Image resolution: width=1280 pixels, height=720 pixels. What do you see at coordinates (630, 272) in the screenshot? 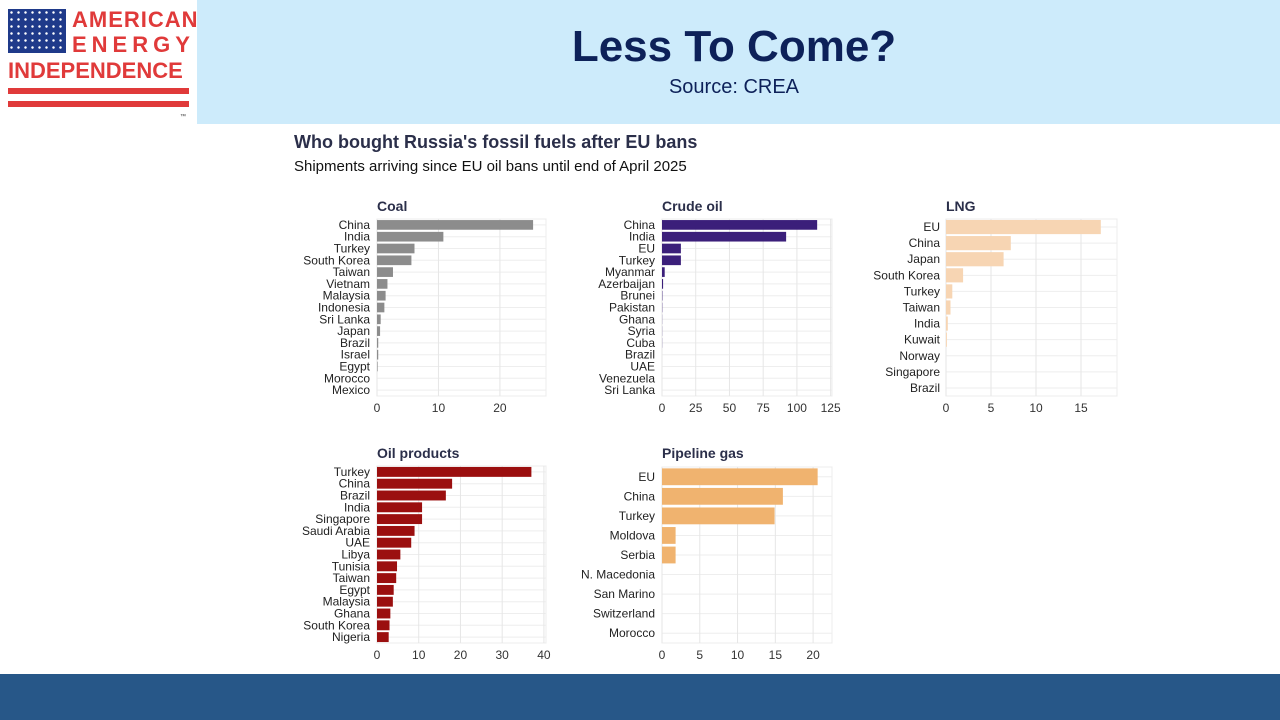
I see `category-label: Myanmar` at bounding box center [630, 272].